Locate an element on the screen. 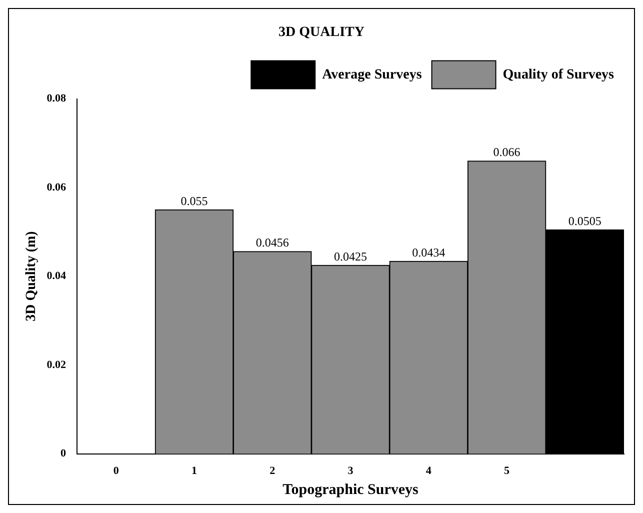 The image size is (643, 513). x-tick-label: 0 is located at coordinates (116, 471).